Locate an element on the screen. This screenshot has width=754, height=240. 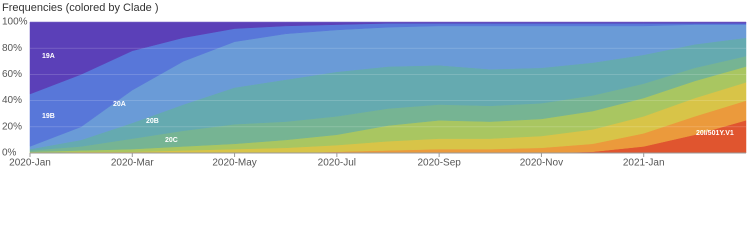
x-tick-label: 2020-May is located at coordinates (234, 163).